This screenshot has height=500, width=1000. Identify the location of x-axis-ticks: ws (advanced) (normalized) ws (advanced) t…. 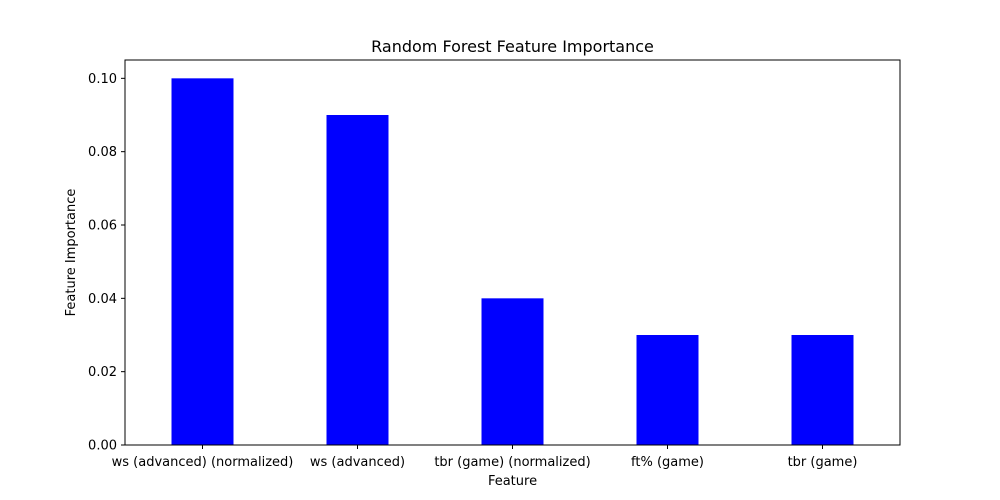
(485, 457).